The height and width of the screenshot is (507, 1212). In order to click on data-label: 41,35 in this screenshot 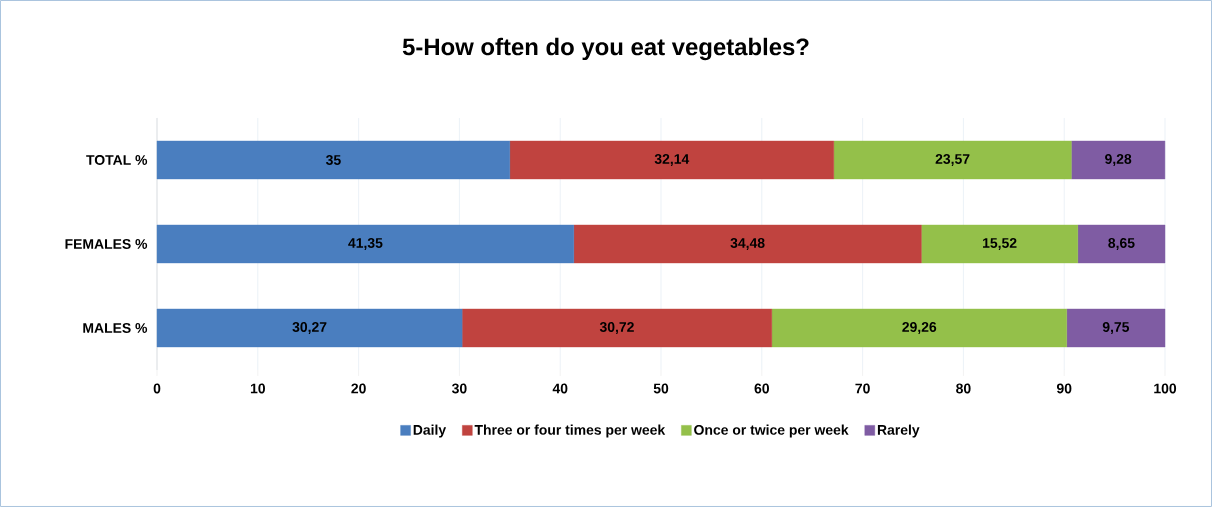, I will do `click(365, 244)`.